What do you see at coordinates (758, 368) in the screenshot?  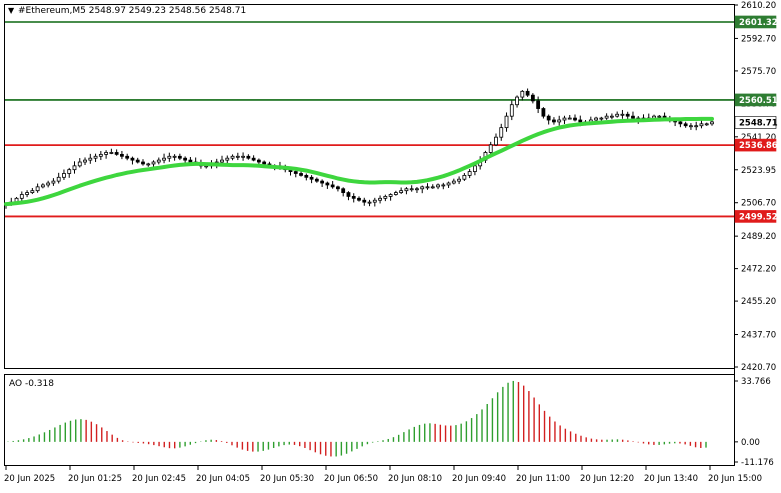 I see `price-tick-label: 2420.70` at bounding box center [758, 368].